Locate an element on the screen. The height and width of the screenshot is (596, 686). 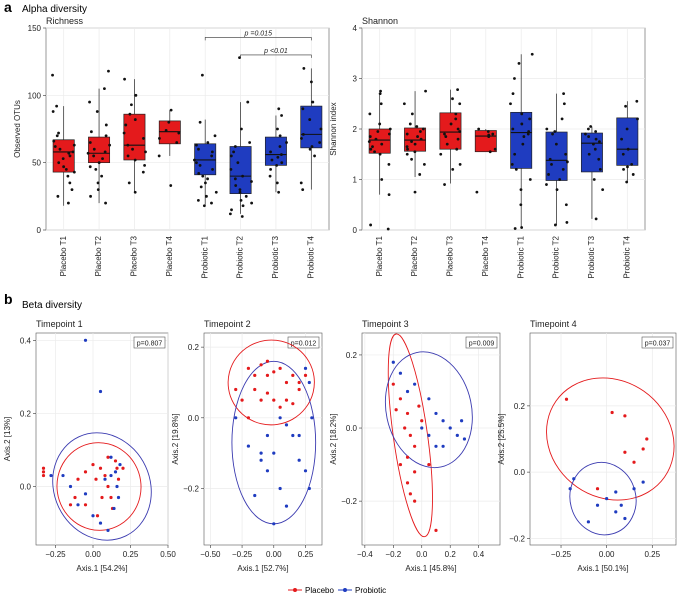
p-value-box is located at coordinates (149, 342).